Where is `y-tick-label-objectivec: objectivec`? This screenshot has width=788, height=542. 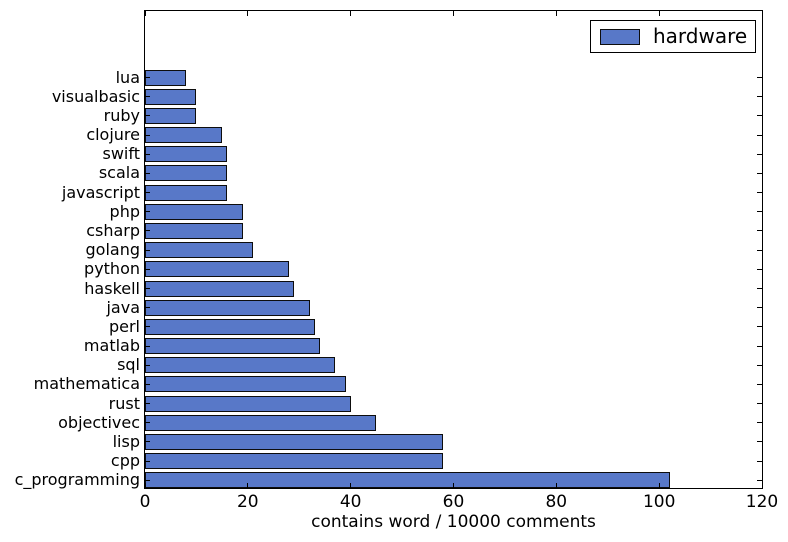
y-tick-label-objectivec: objectivec is located at coordinates (99, 422).